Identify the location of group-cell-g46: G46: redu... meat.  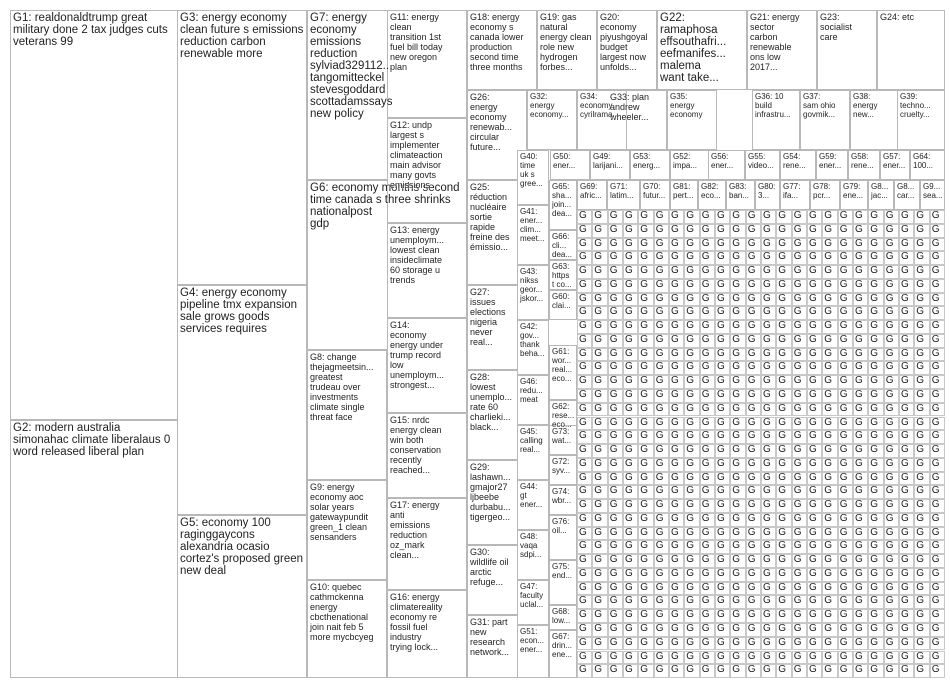
(533, 400).